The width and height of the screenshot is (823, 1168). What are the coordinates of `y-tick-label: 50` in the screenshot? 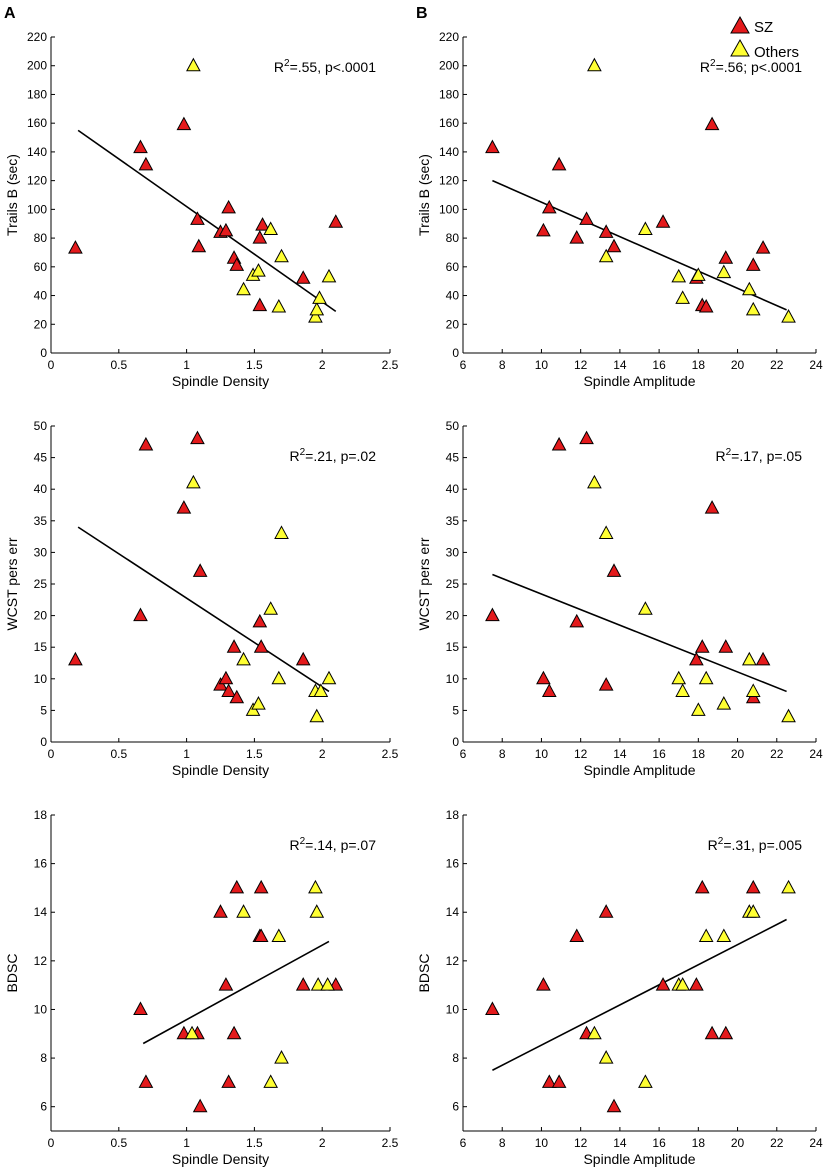 It's located at (41, 426).